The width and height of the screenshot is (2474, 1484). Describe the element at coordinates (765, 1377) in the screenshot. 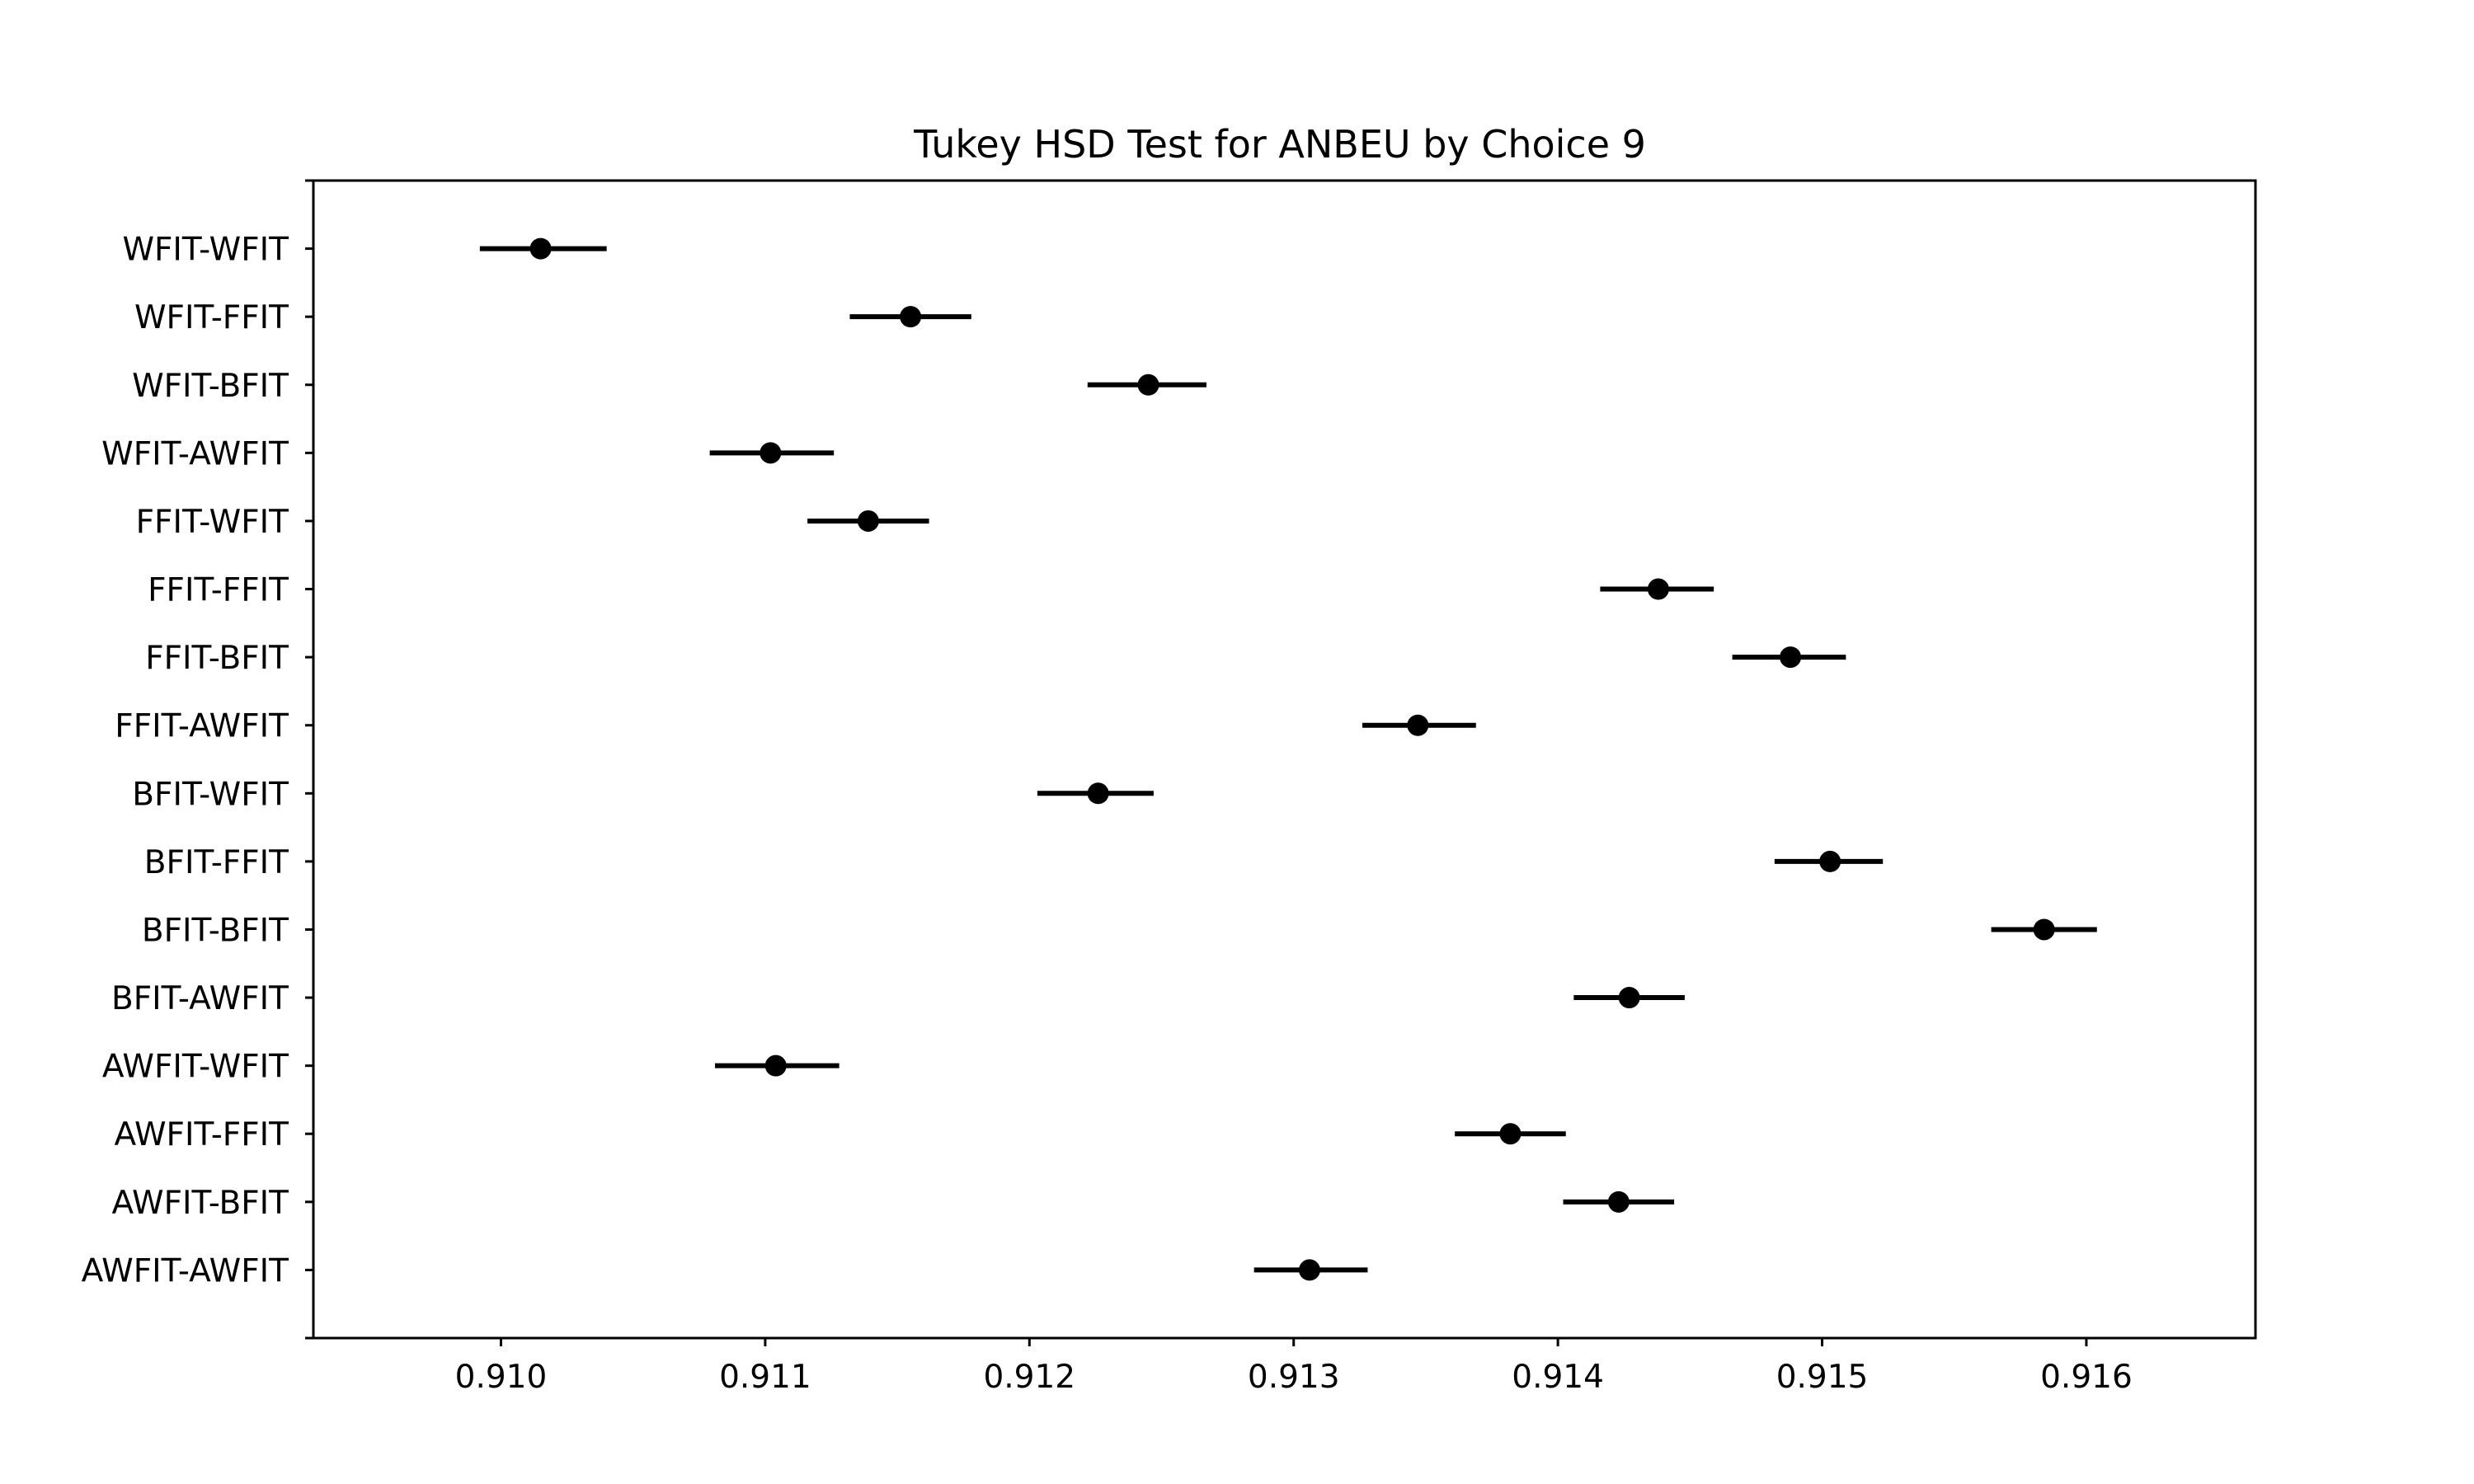

I see `x-tick-label: 0.911` at that location.